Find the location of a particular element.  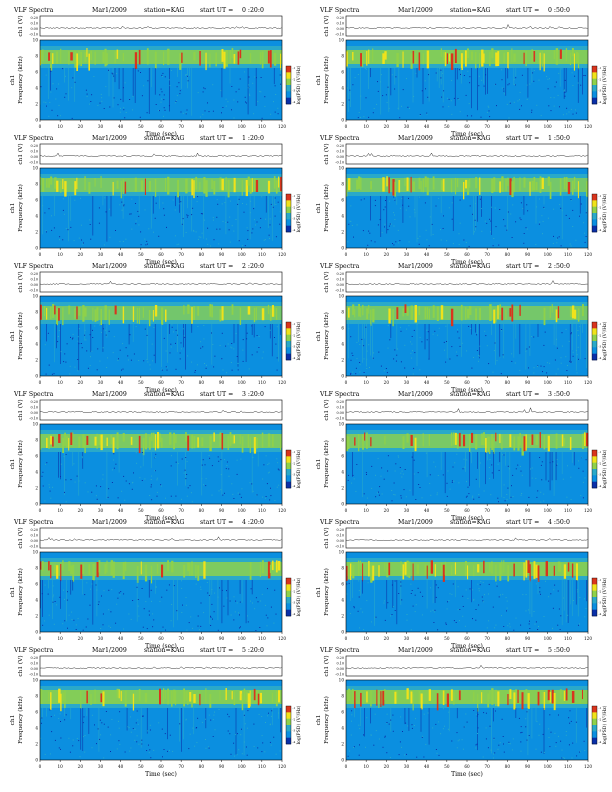

amplitude-frame is located at coordinates (161, 666).